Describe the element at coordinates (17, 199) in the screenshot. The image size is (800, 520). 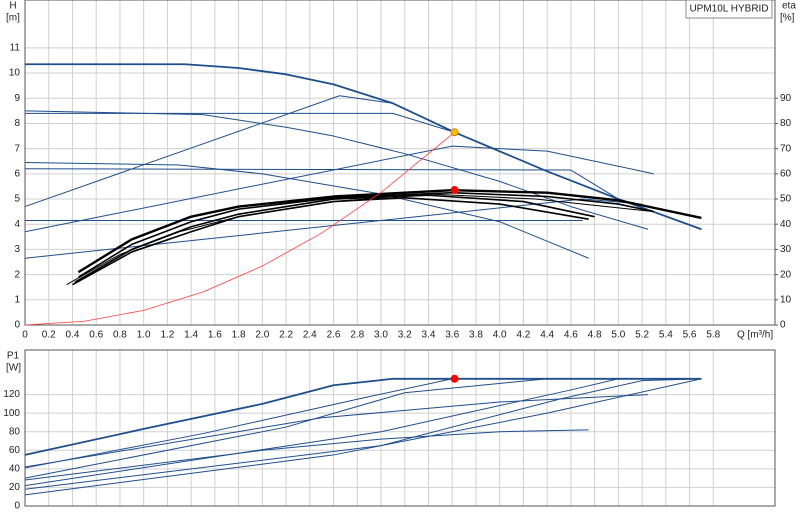
I see `y-tick-label: 5` at that location.